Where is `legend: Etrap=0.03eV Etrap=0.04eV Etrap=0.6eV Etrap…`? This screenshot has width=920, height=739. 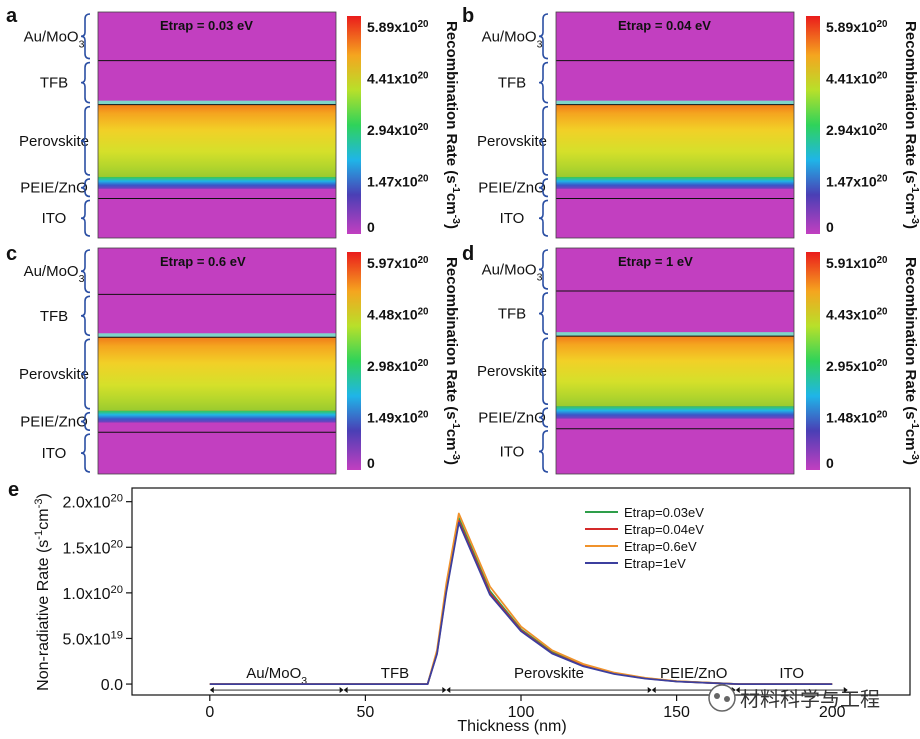
legend: Etrap=0.03eV Etrap=0.04eV Etrap=0.6eV Etrap… is located at coordinates (644, 538).